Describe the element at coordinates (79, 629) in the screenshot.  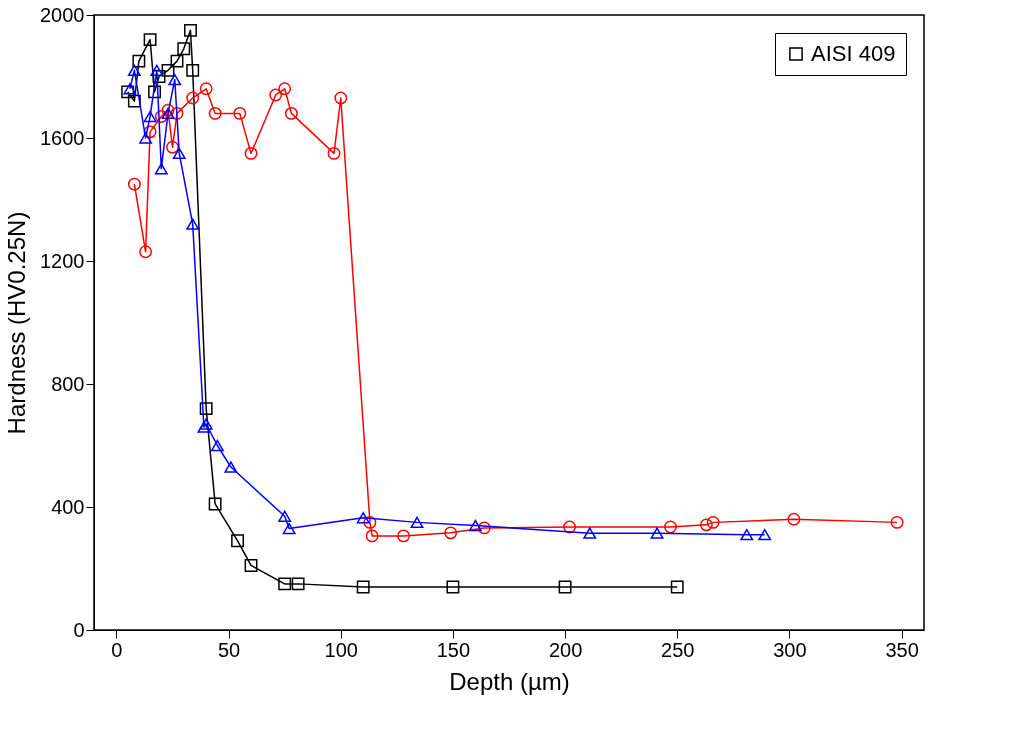
I see `y-tick-label: 0` at that location.